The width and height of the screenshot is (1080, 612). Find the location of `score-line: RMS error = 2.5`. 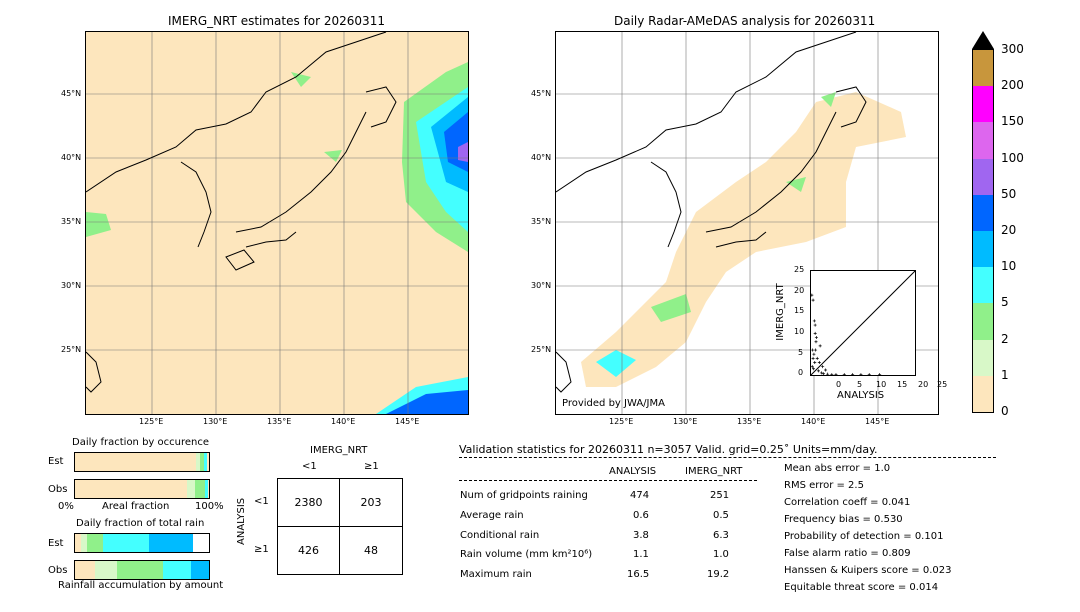

score-line: RMS error = 2.5 is located at coordinates (824, 485).